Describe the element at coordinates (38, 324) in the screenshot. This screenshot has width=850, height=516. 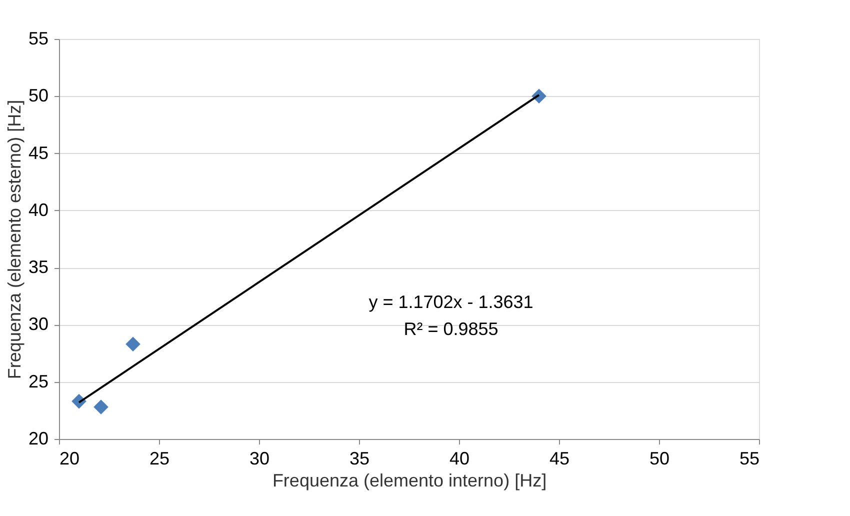
I see `y-tick-label: 30` at that location.